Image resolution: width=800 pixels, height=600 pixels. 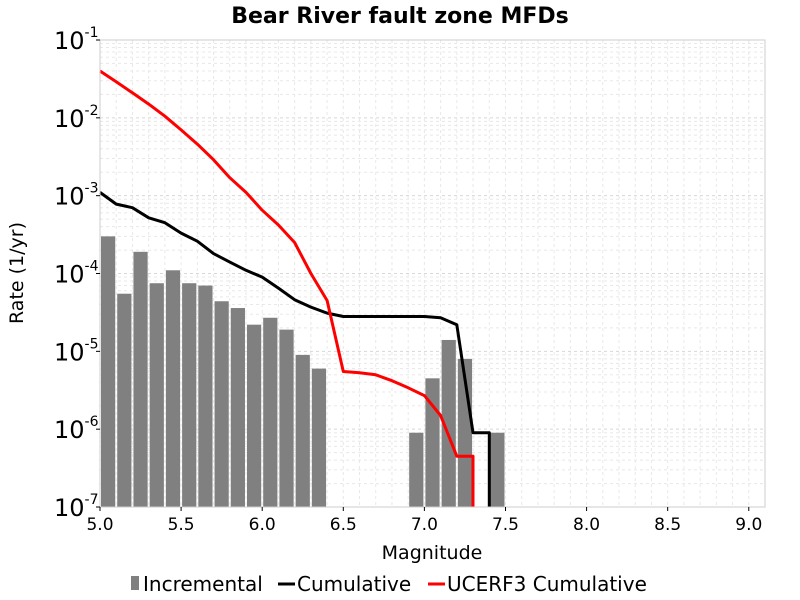 I want to click on x-tick-label: 5.5, so click(x=181, y=525).